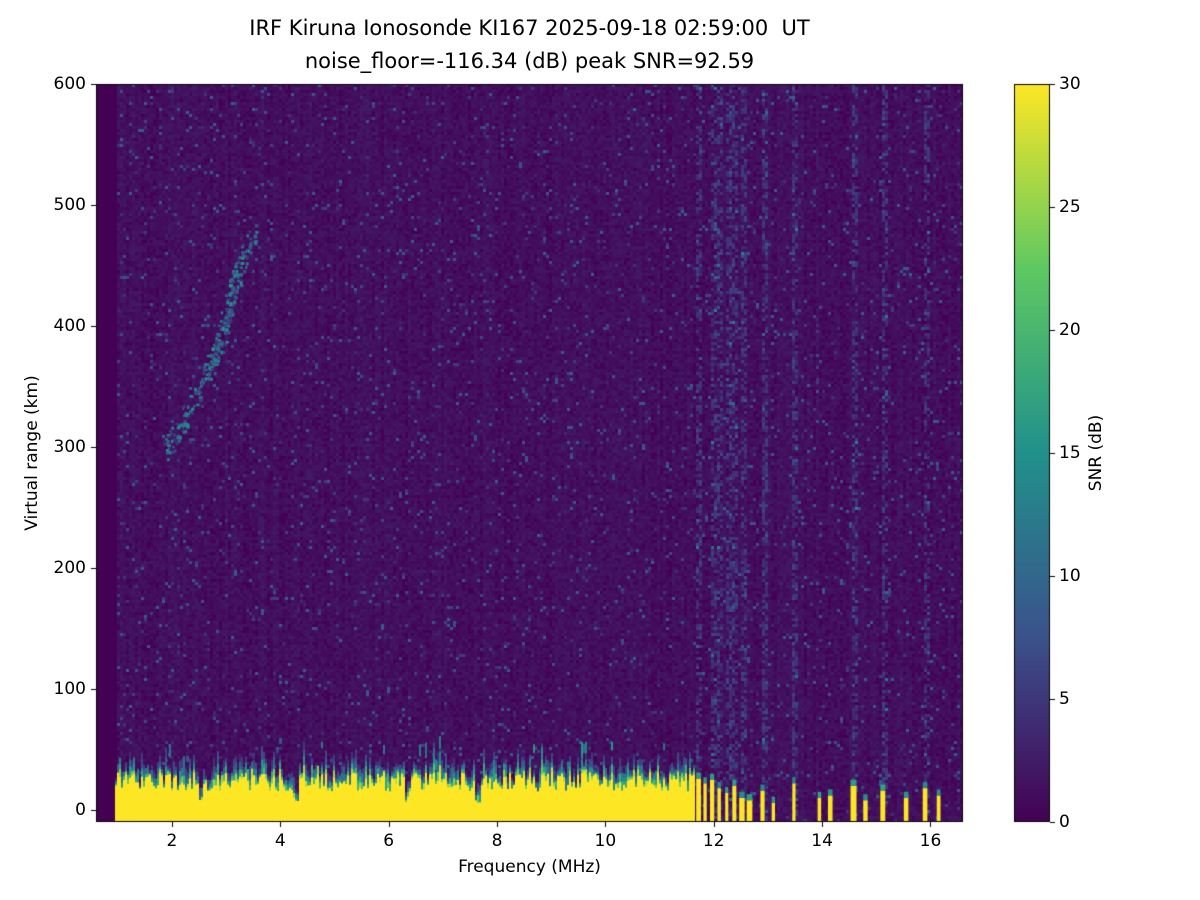 This screenshot has height=900, width=1200. What do you see at coordinates (822, 841) in the screenshot?
I see `x-tick-label: 14` at bounding box center [822, 841].